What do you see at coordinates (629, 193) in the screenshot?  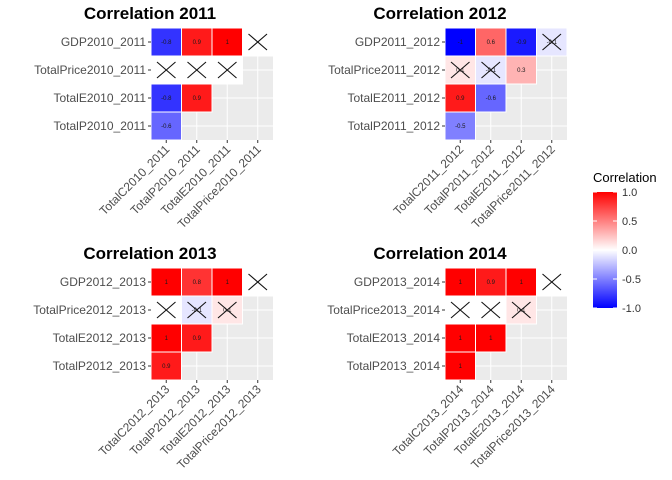 I see `legend-tick-label: 1.0` at bounding box center [629, 193].